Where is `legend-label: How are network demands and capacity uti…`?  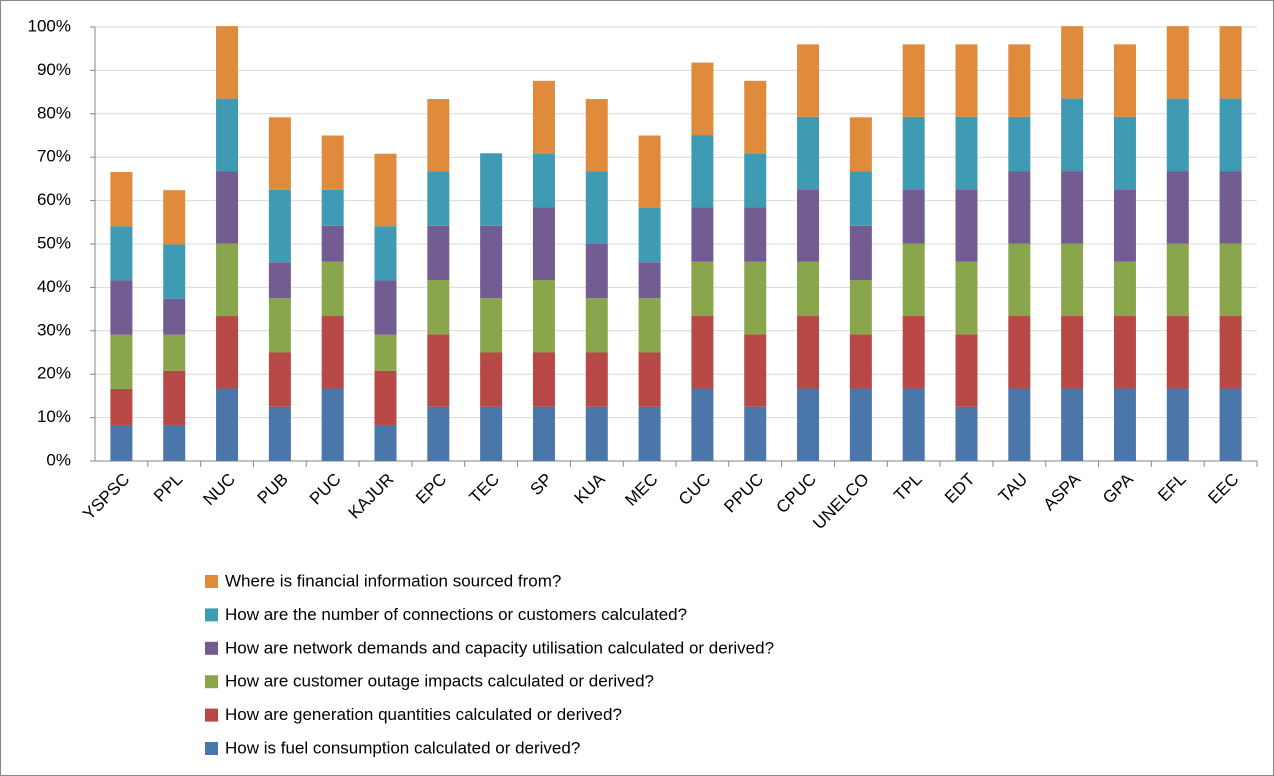 legend-label: How are network demands and capacity uti… is located at coordinates (499, 647).